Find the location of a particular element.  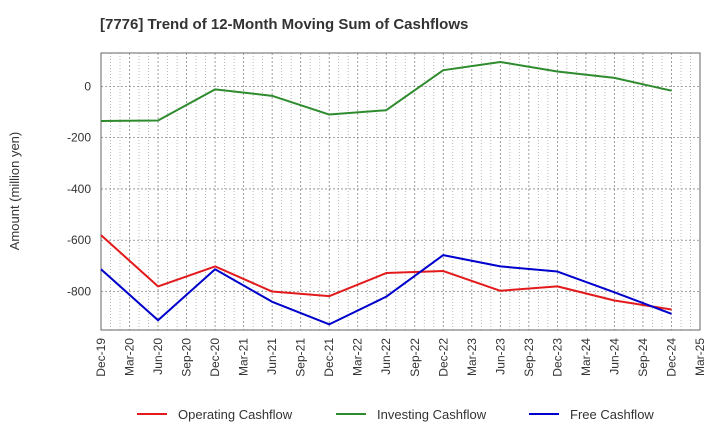

x-tick-label: Jun-22 is located at coordinates (386, 356).